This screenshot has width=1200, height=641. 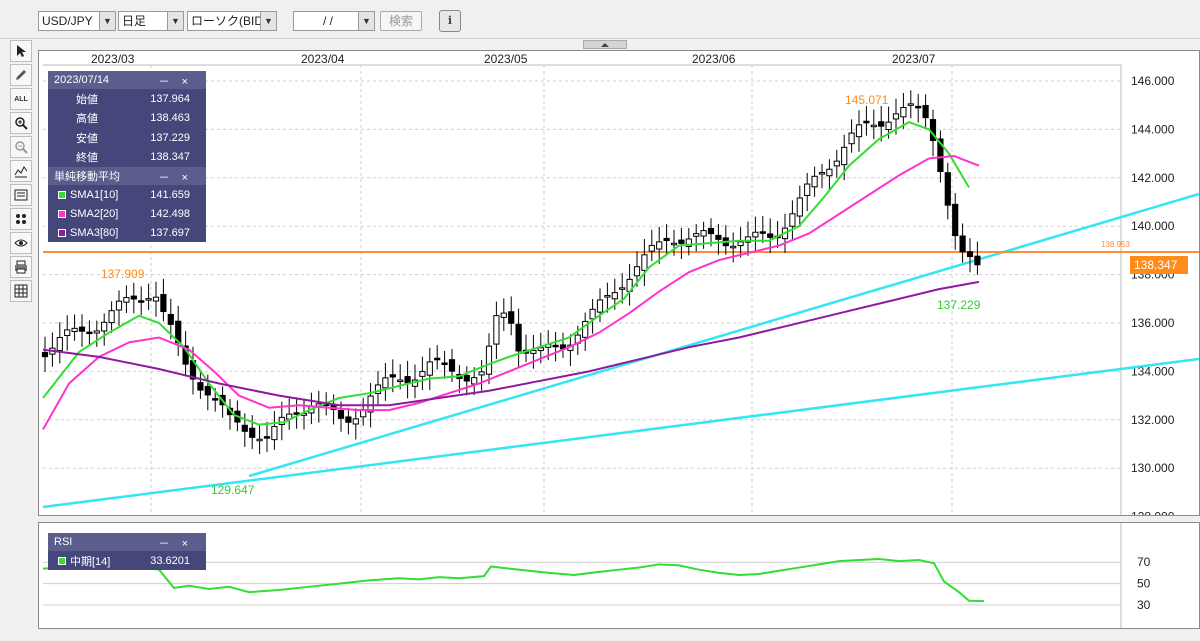 What do you see at coordinates (151, 21) in the screenshot?
I see `period-select: 日足 ▼` at bounding box center [151, 21].